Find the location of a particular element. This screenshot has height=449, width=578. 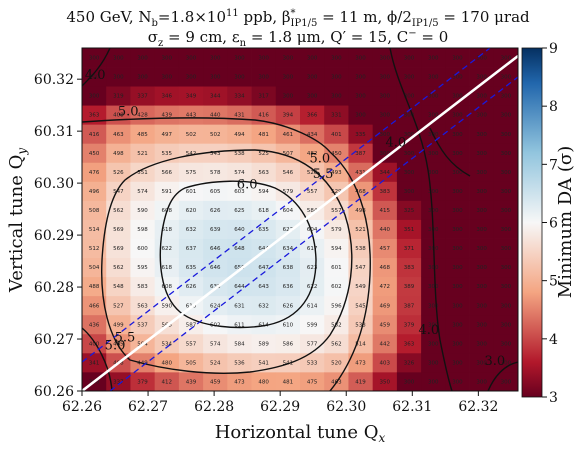

heatmap-cell-value: 439 is located at coordinates (167, 116).